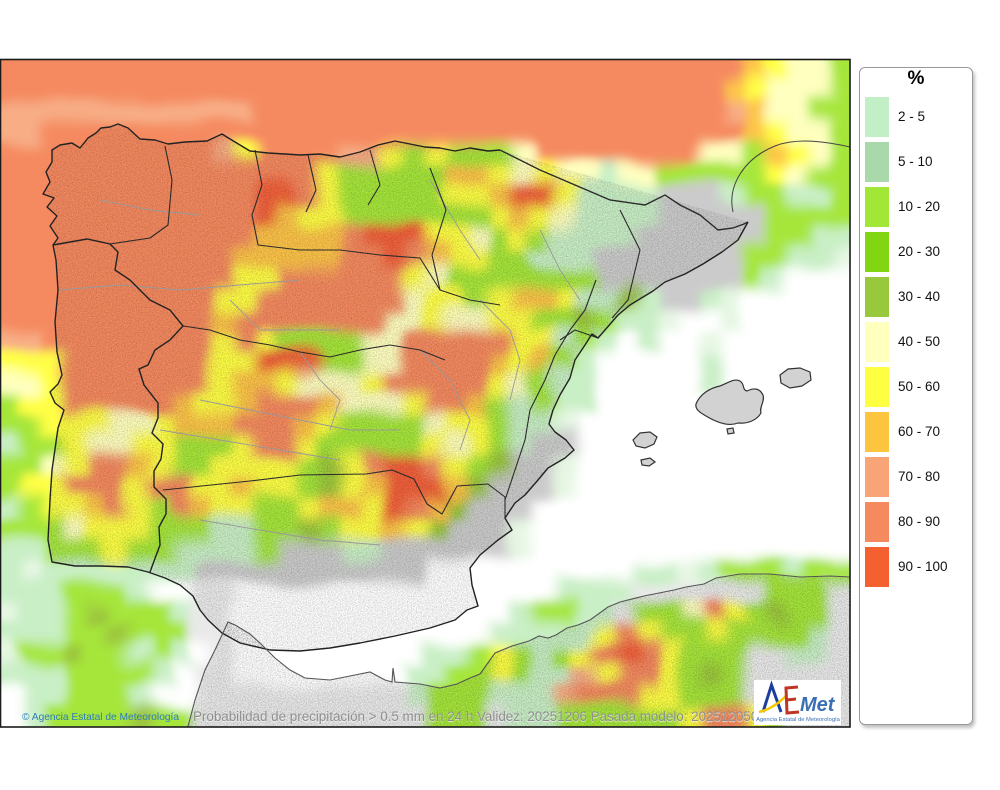  I want to click on svg-text:Agencia Estatal de Meteorologí: Agencia Estatal de Meteorología, so click(798, 720).